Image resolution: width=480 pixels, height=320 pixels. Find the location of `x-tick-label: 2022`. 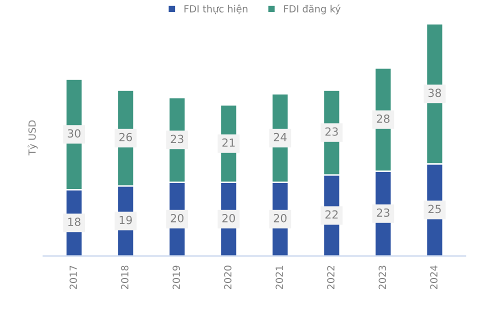

x-tick-label: 2022 is located at coordinates (330, 278).